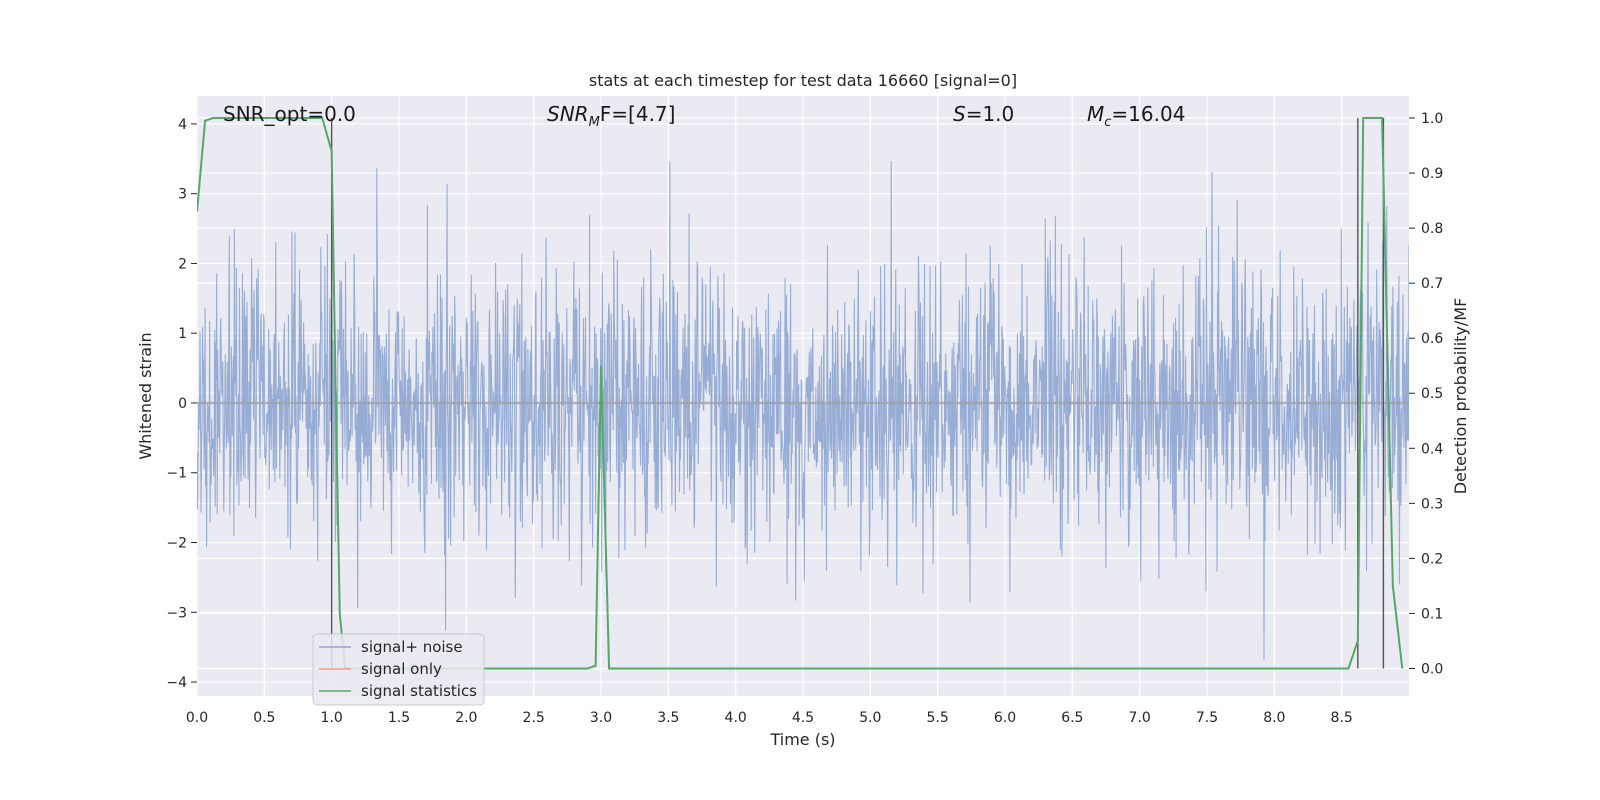  I want to click on y2-tick-label: 0.6, so click(1432, 339).